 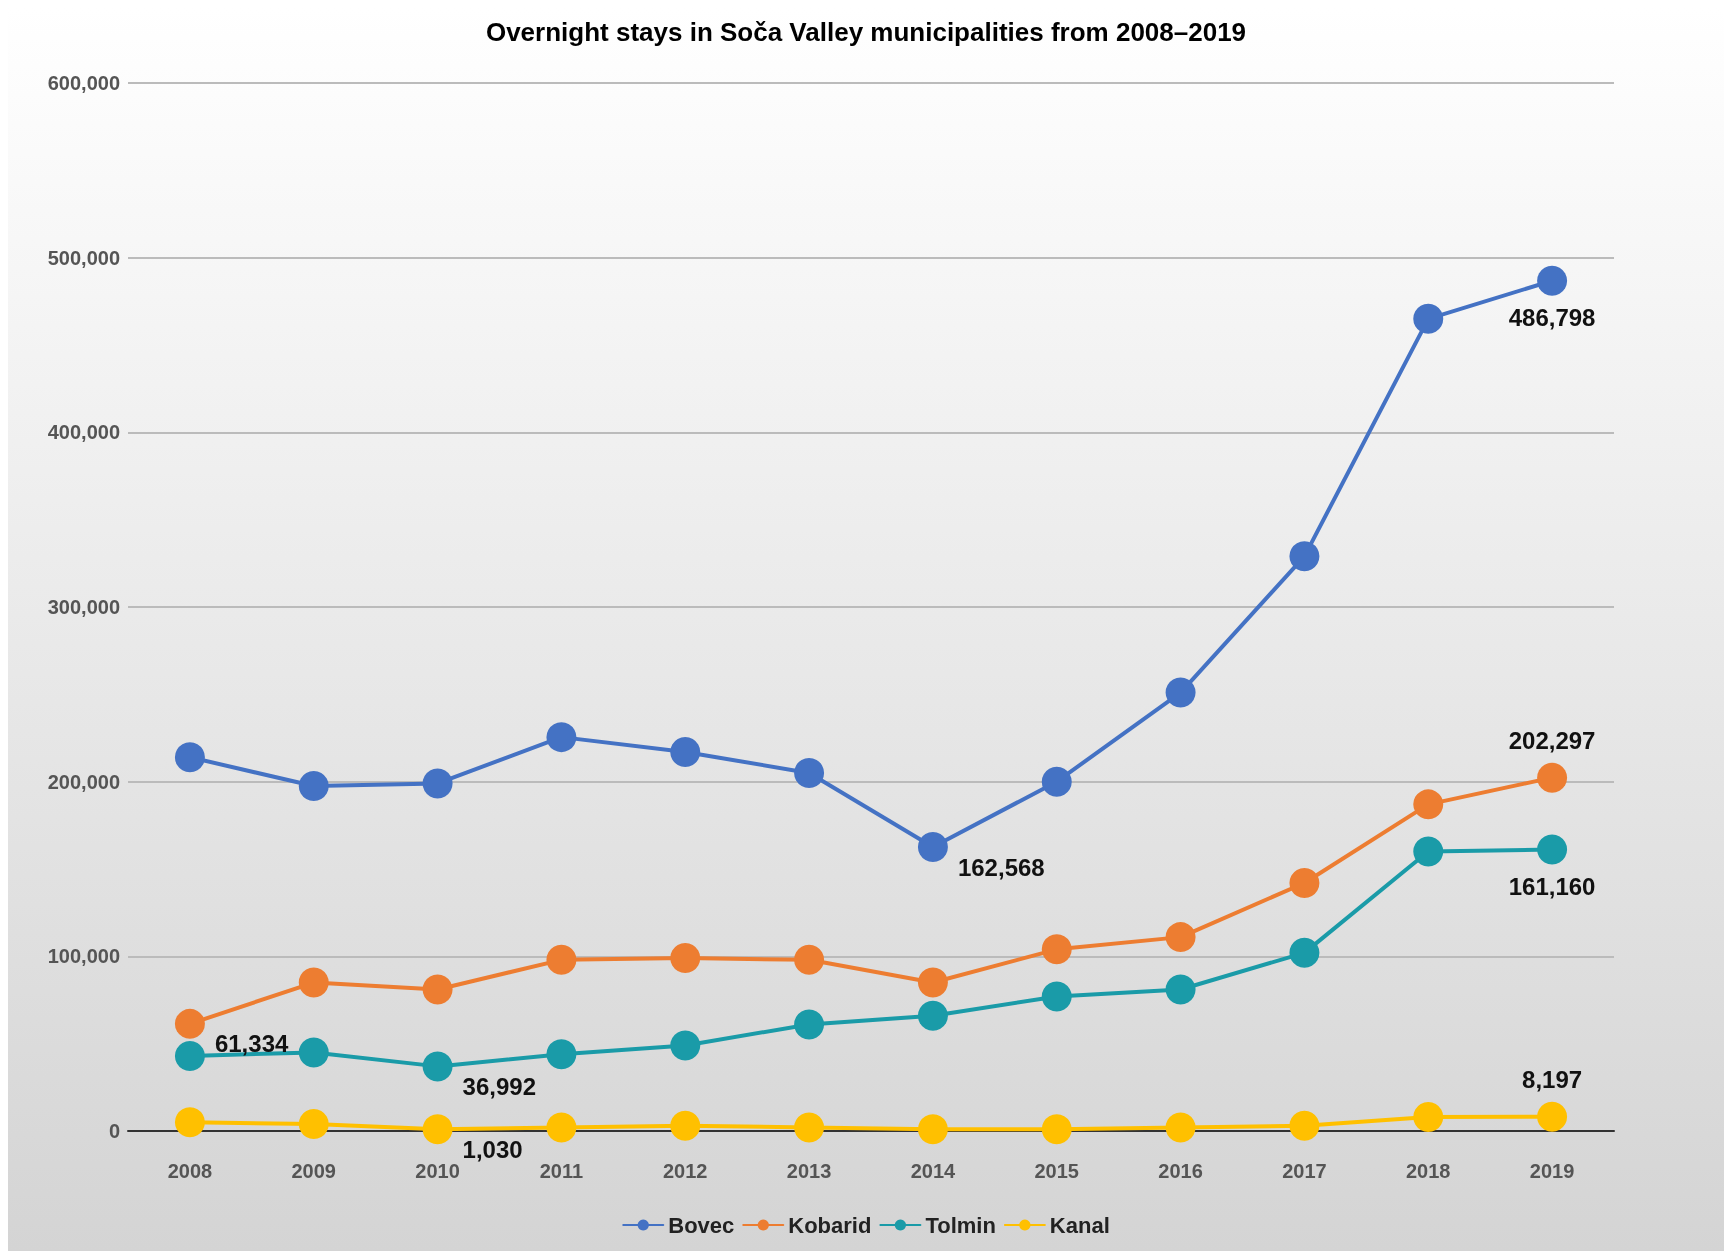 I want to click on chart-title: Overnight stays in Soča Valley municipalities from 2008–2019, so click(x=866, y=32).